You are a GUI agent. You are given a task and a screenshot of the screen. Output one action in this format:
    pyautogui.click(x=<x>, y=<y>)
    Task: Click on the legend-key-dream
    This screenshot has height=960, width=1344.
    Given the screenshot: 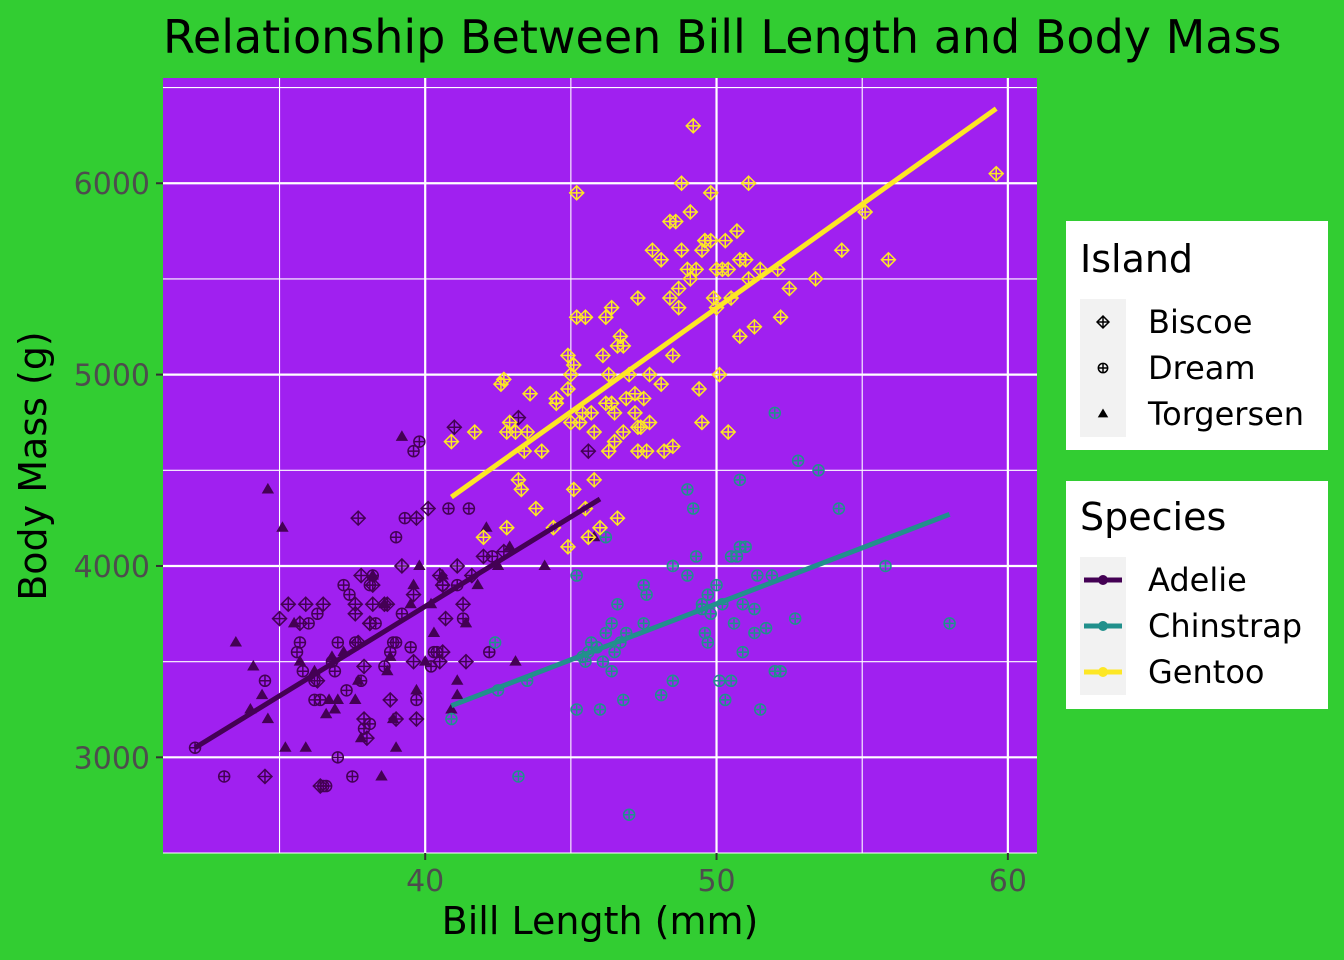 What is the action you would take?
    pyautogui.click(x=1103, y=368)
    